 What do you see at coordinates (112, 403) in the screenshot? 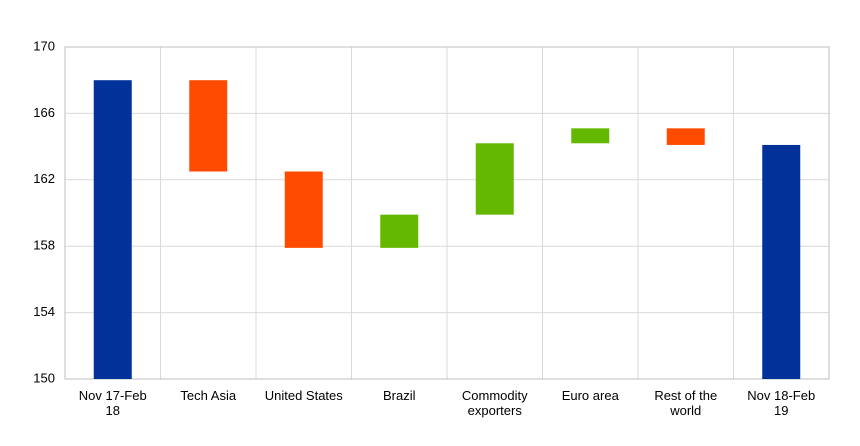
I see `x-tick-label: Nov 17-Feb 18` at bounding box center [112, 403].